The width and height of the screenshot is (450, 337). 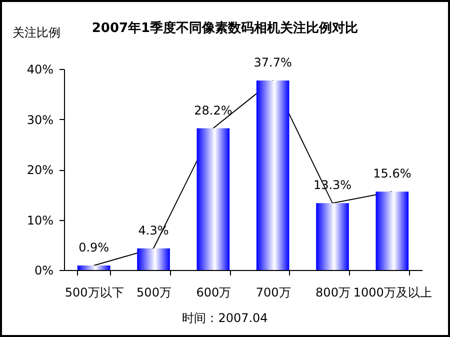 I want to click on data-label: 37.7%, so click(x=273, y=63).